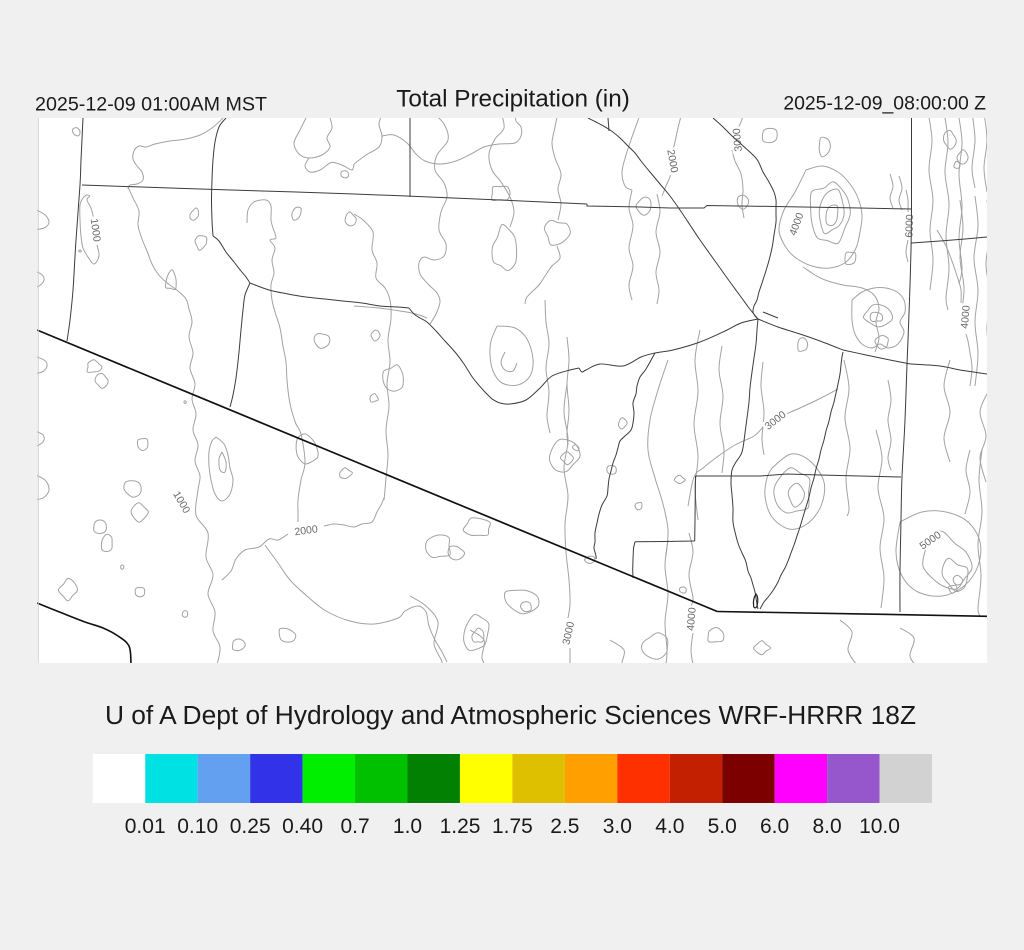 The height and width of the screenshot is (950, 1024). What do you see at coordinates (774, 826) in the screenshot?
I see `svg-text: 6.0` at bounding box center [774, 826].